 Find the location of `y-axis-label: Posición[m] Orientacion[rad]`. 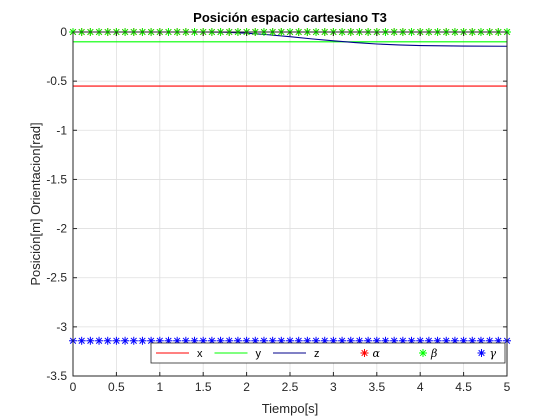

y-axis-label: Posición[m] Orientacion[rad] is located at coordinates (35, 203).